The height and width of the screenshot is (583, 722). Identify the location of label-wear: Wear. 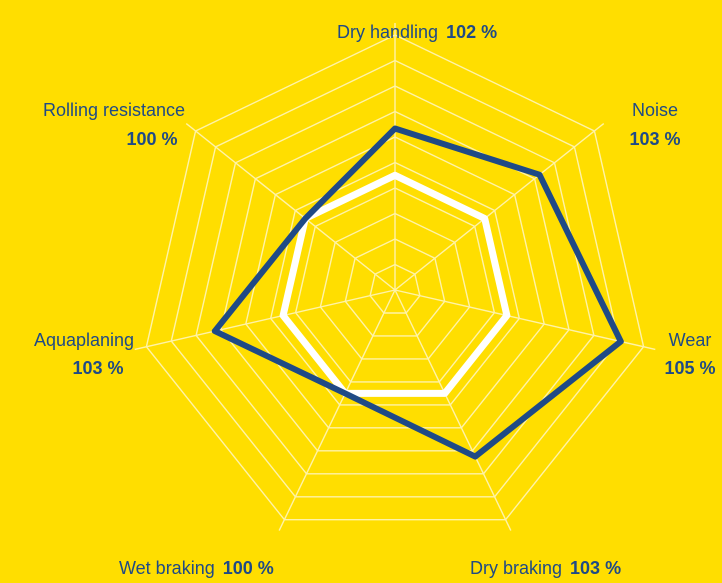
(690, 340).